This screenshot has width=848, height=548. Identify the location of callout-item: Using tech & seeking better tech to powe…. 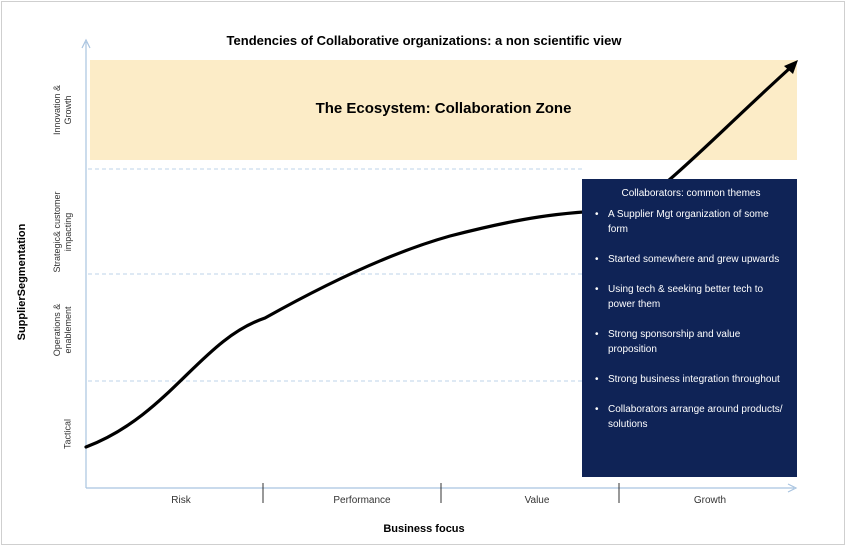
(691, 297).